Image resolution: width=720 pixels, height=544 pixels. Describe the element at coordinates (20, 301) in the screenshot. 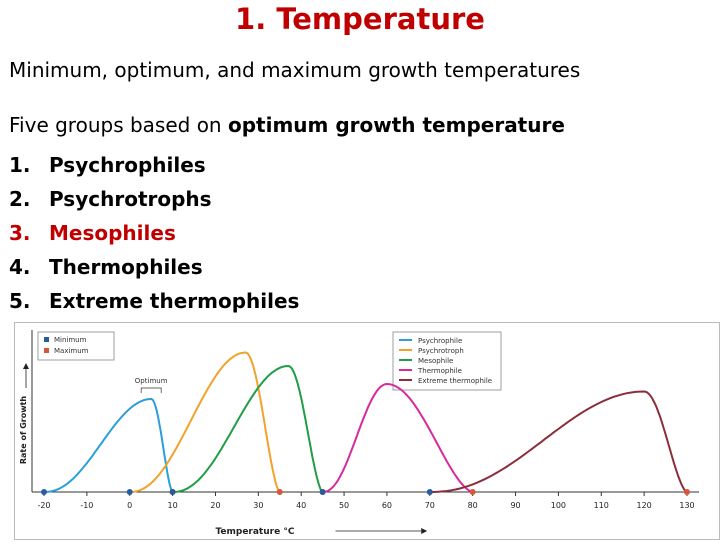

I see `group-number: 5.` at that location.